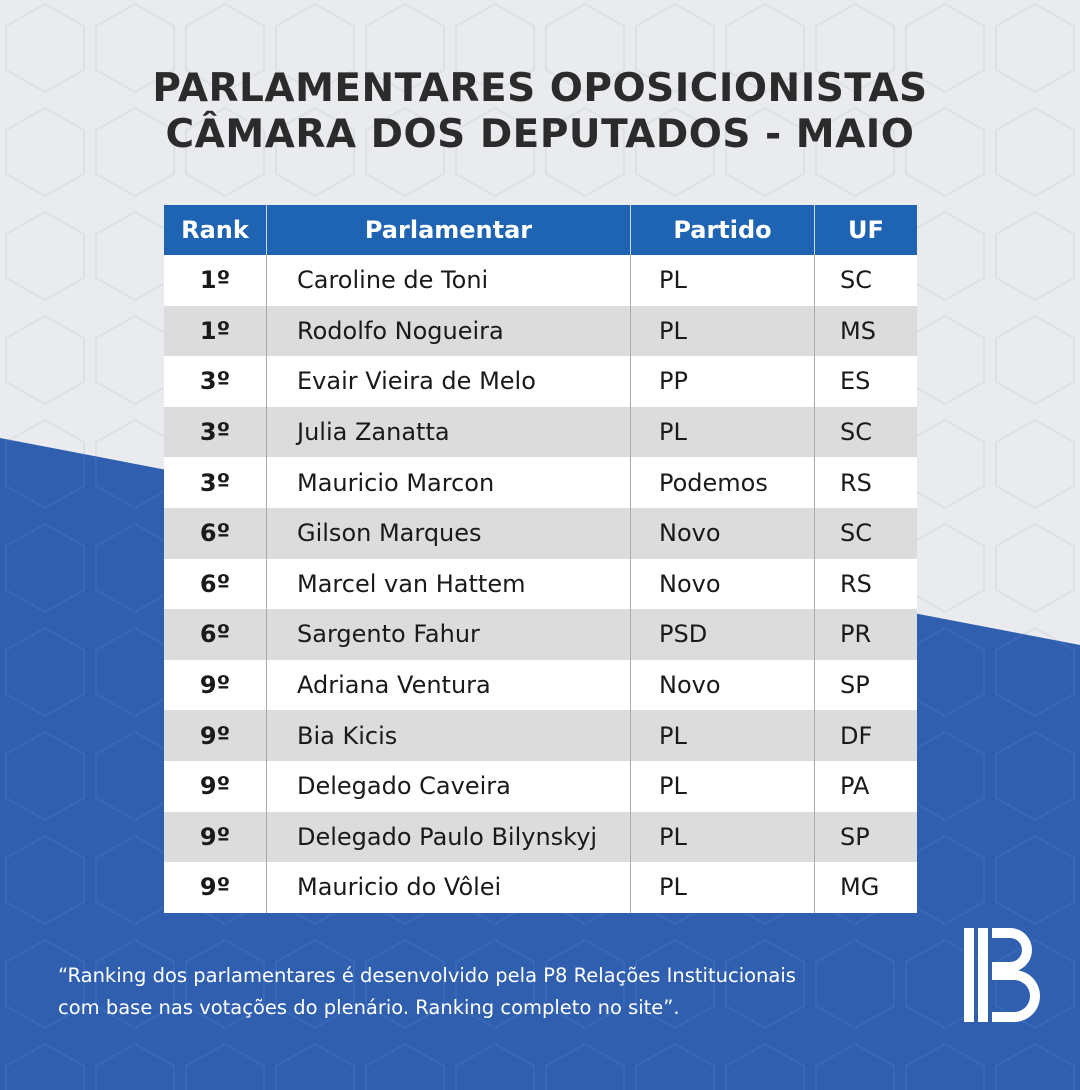 The width and height of the screenshot is (1080, 1090). What do you see at coordinates (1002, 975) in the screenshot?
I see `ib-logo-icon` at bounding box center [1002, 975].